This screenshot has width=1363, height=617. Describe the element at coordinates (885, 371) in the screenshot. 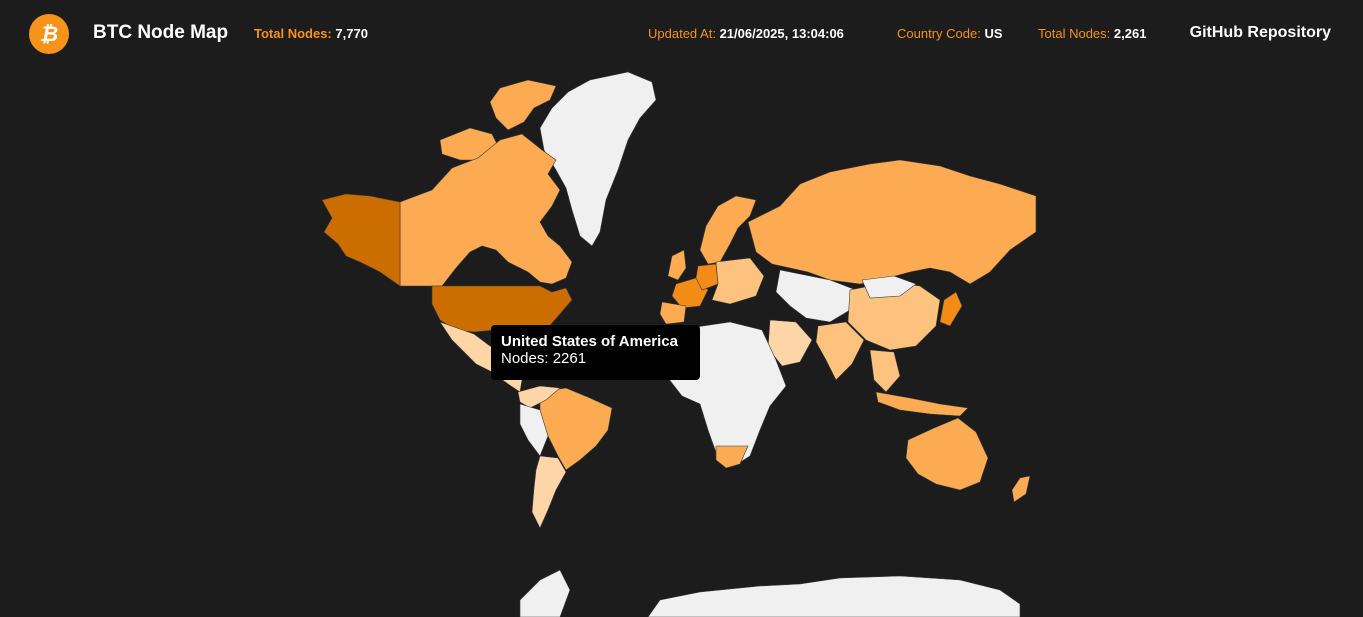

I see `country-southeast-asia` at that location.